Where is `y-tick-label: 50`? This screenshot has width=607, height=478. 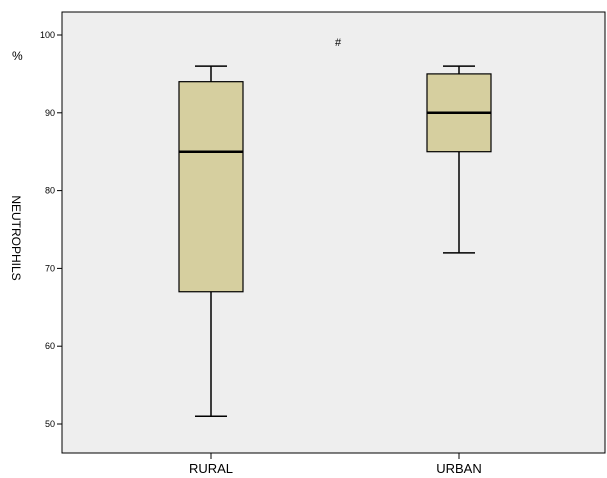
y-tick-label: 50 is located at coordinates (50, 424).